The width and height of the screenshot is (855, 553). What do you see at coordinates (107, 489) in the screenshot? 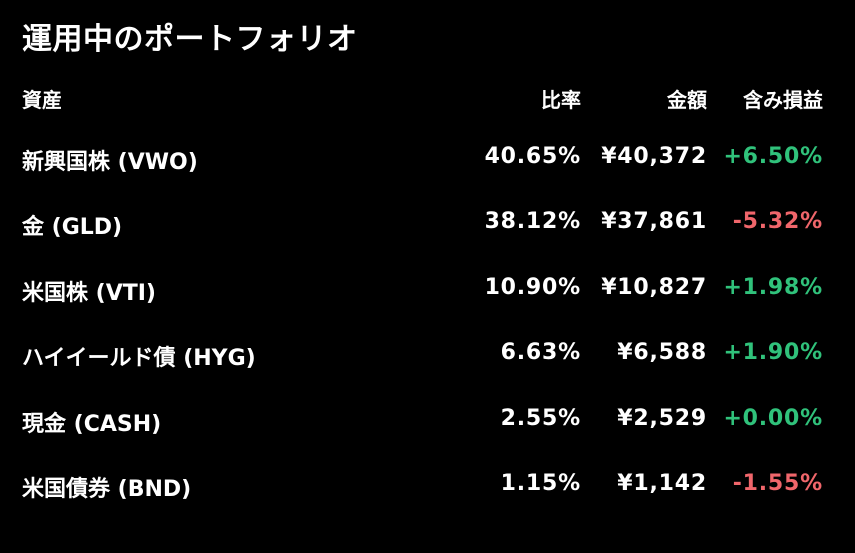
I see `asset-name: 米国債券 (BND)` at bounding box center [107, 489].